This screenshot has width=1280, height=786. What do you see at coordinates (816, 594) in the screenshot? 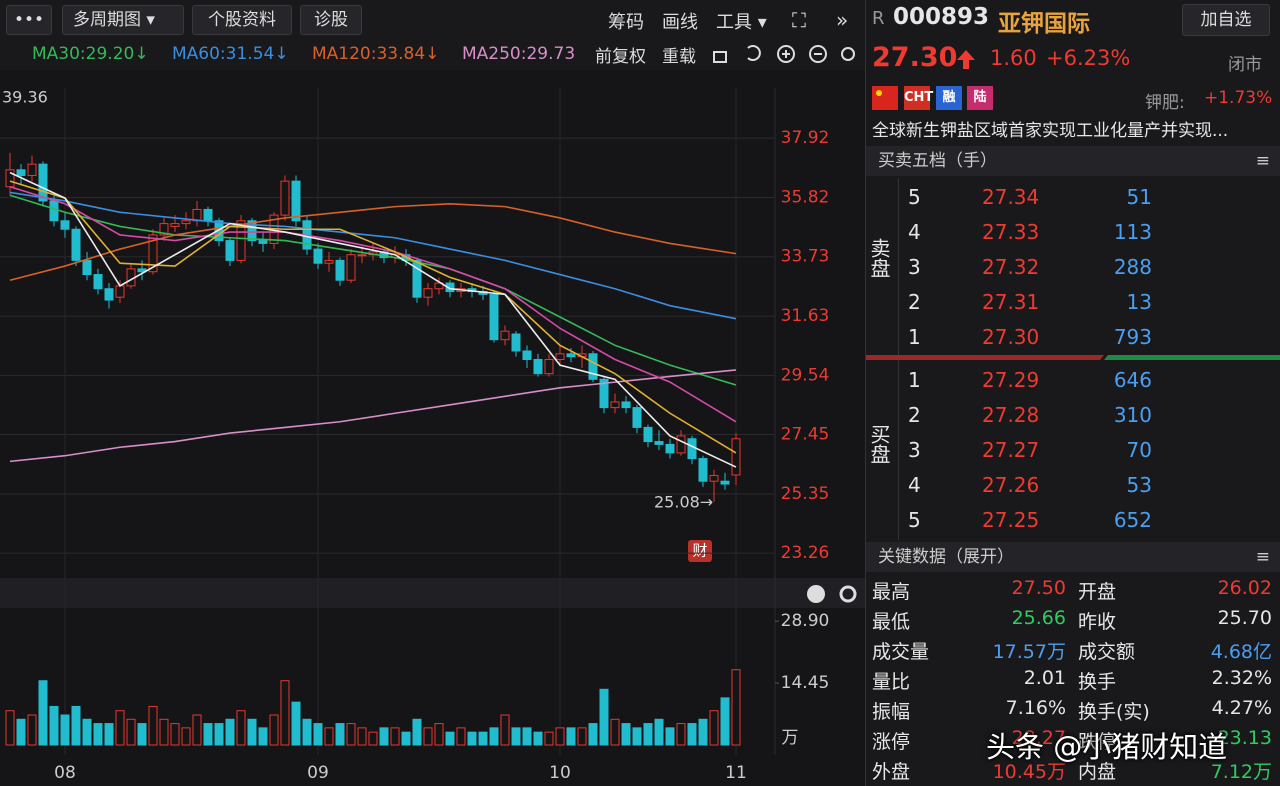
I see `close-icon` at bounding box center [816, 594].